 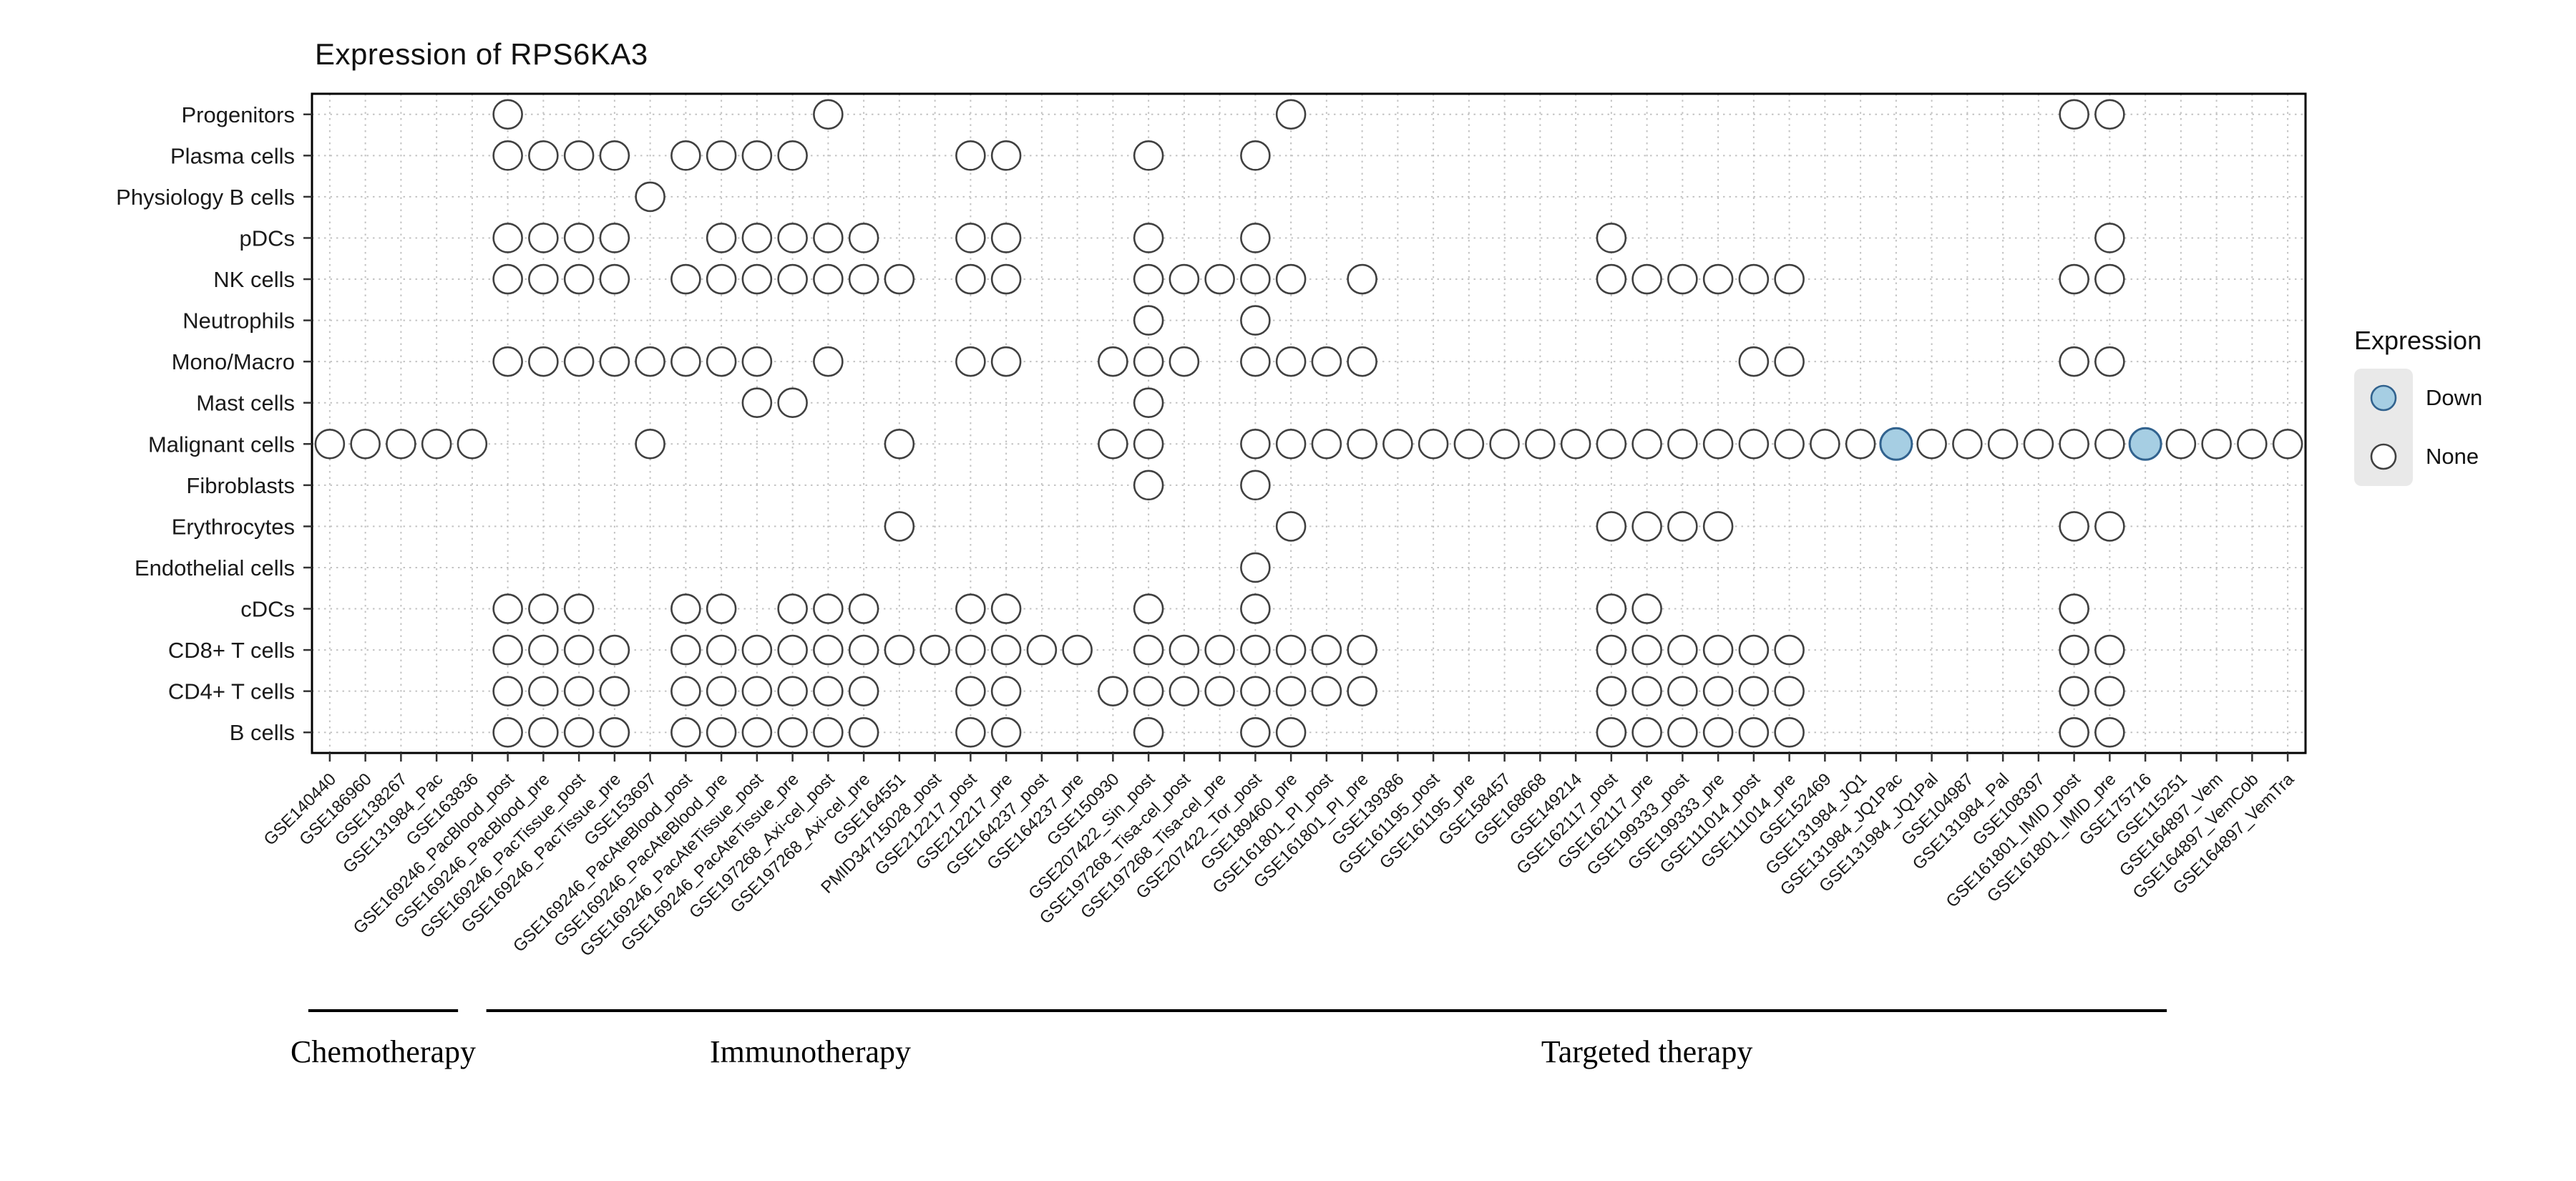 What do you see at coordinates (262, 732) in the screenshot?
I see `y-axis-label: B cells` at bounding box center [262, 732].